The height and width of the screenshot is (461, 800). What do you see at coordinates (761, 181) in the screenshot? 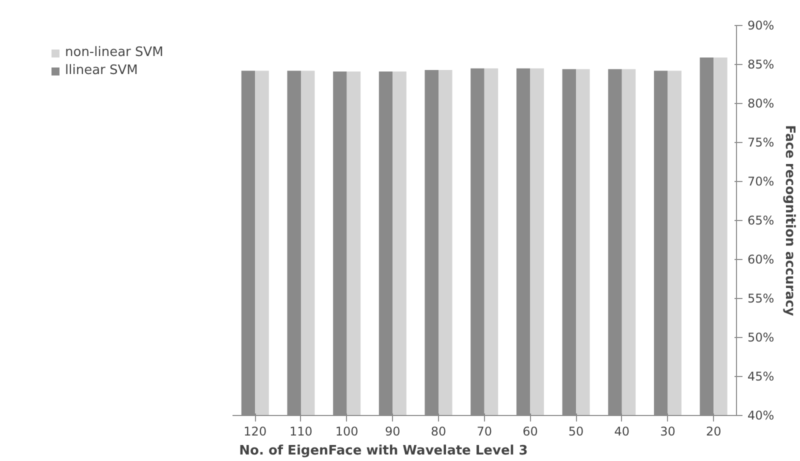
I see `y-tick-label: 70%` at bounding box center [761, 181].